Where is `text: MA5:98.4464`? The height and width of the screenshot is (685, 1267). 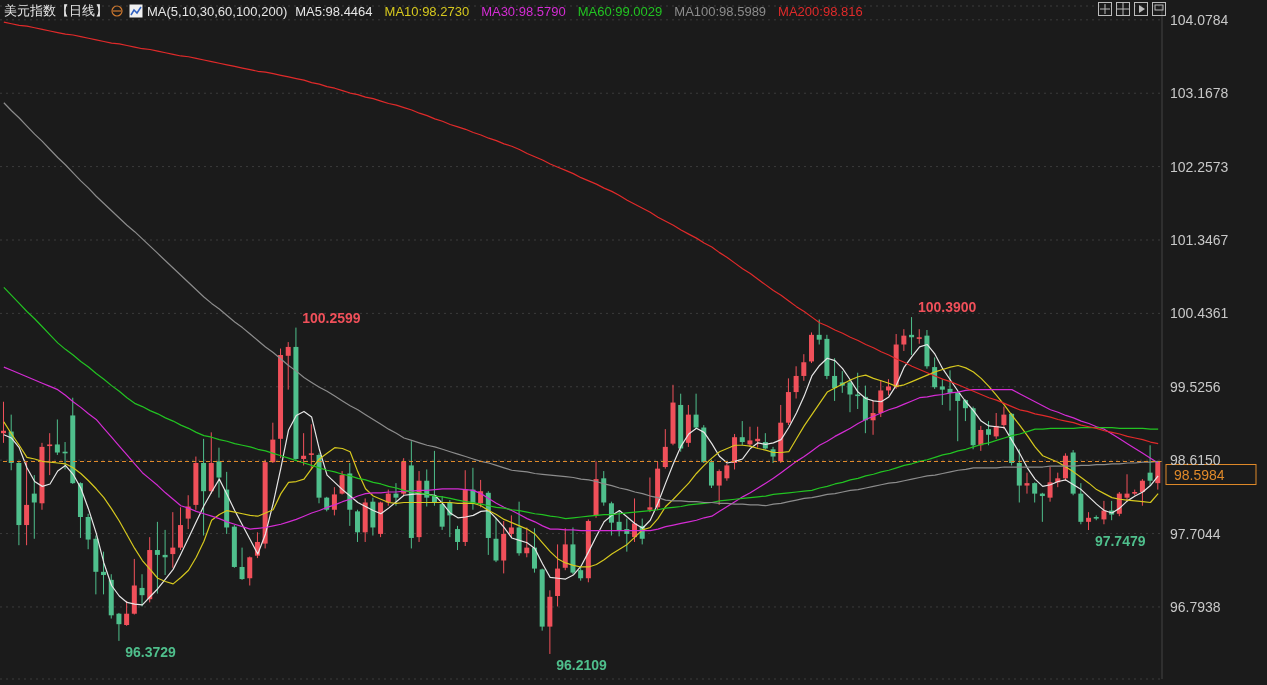
text: MA5:98.4464 is located at coordinates (334, 11).